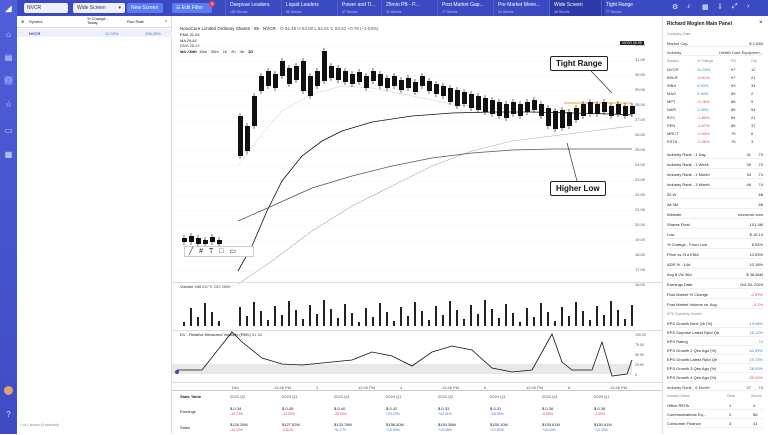  Describe the element at coordinates (715, 342) in the screenshot. I see `growth-row: EPS Rating 74` at that location.